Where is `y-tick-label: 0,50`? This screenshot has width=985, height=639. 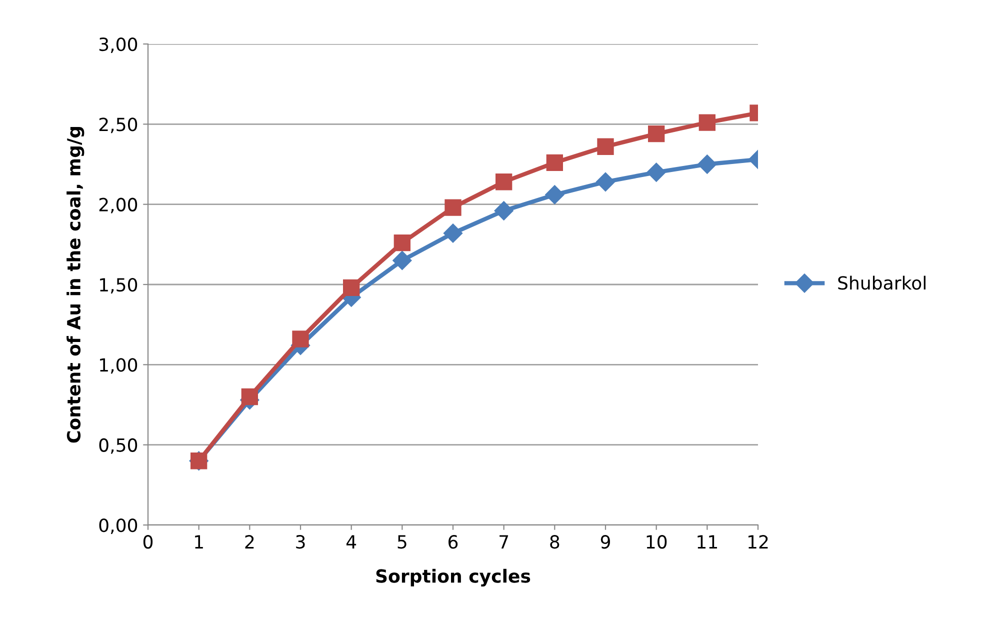 y-tick-label: 0,50 is located at coordinates (118, 446).